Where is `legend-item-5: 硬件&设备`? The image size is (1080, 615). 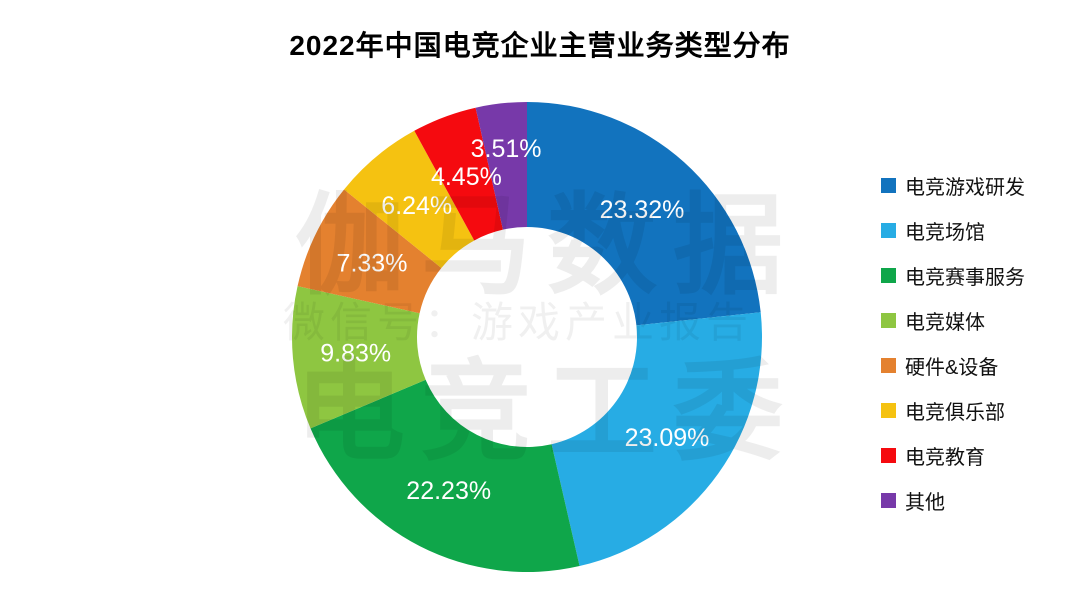
legend-item-5: 硬件&设备 is located at coordinates (953, 365).